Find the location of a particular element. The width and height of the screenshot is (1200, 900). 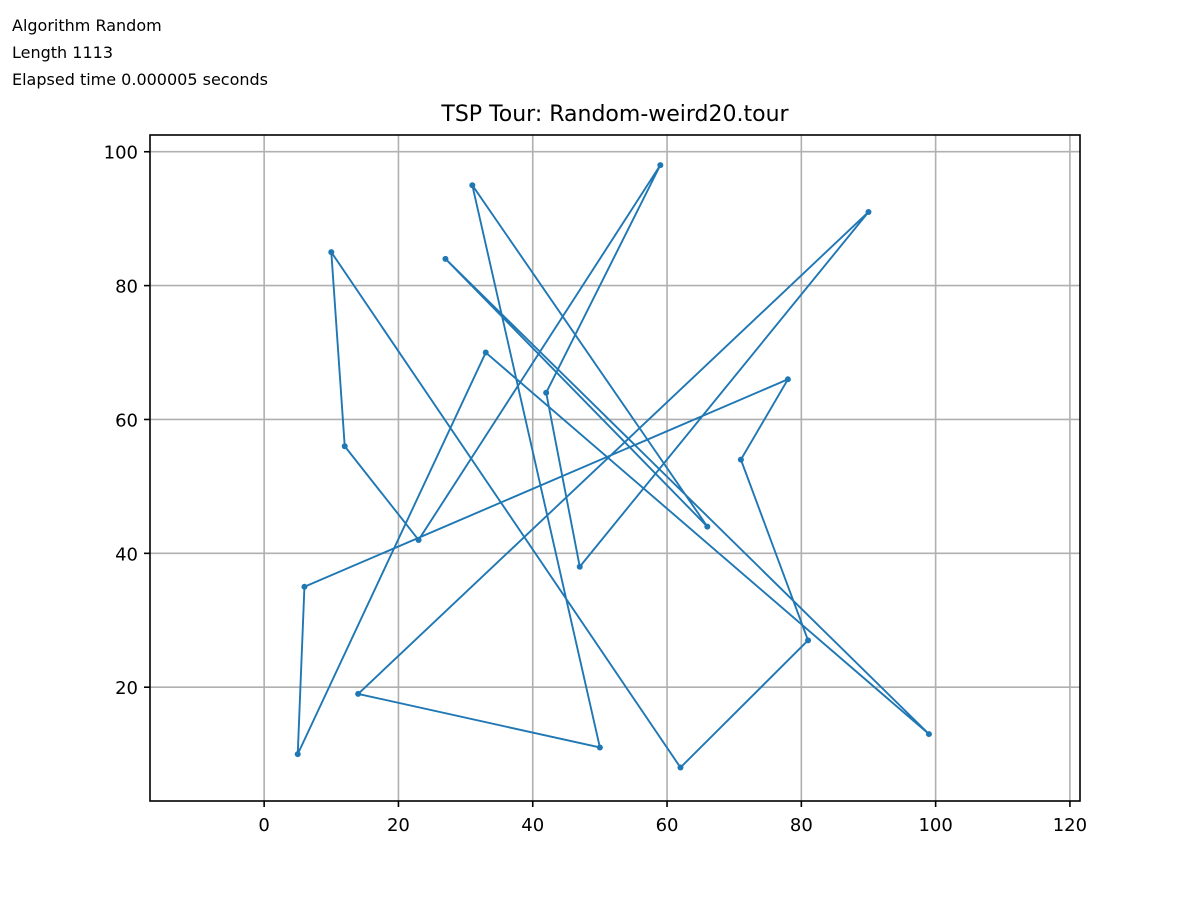

y-tick-label: 80 is located at coordinates (126, 287).